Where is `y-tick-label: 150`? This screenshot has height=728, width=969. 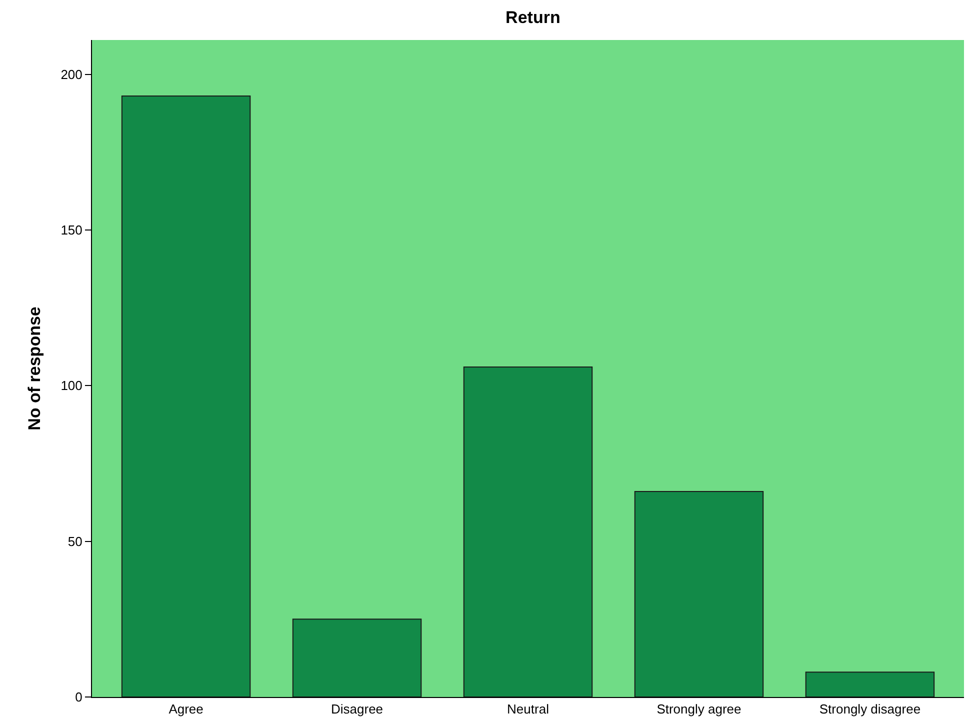 y-tick-label: 150 is located at coordinates (71, 230).